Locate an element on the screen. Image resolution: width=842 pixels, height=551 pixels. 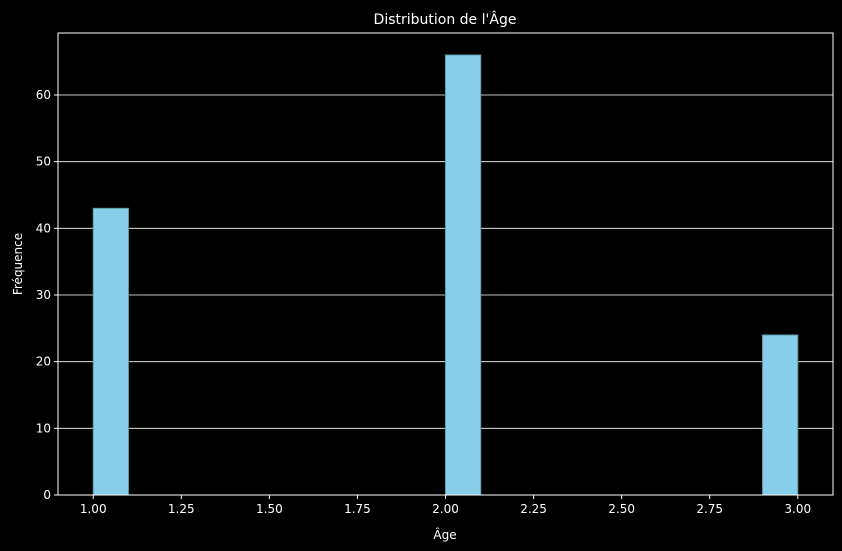
y-tick-label: 10 is located at coordinates (43, 428).